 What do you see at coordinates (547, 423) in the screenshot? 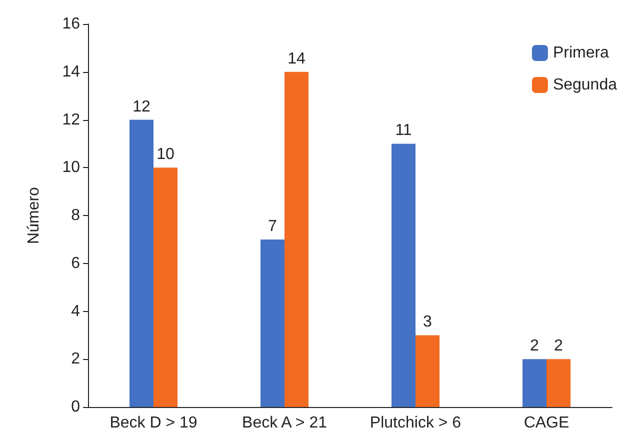
I see `x-tick-label: CAGE` at bounding box center [547, 423].